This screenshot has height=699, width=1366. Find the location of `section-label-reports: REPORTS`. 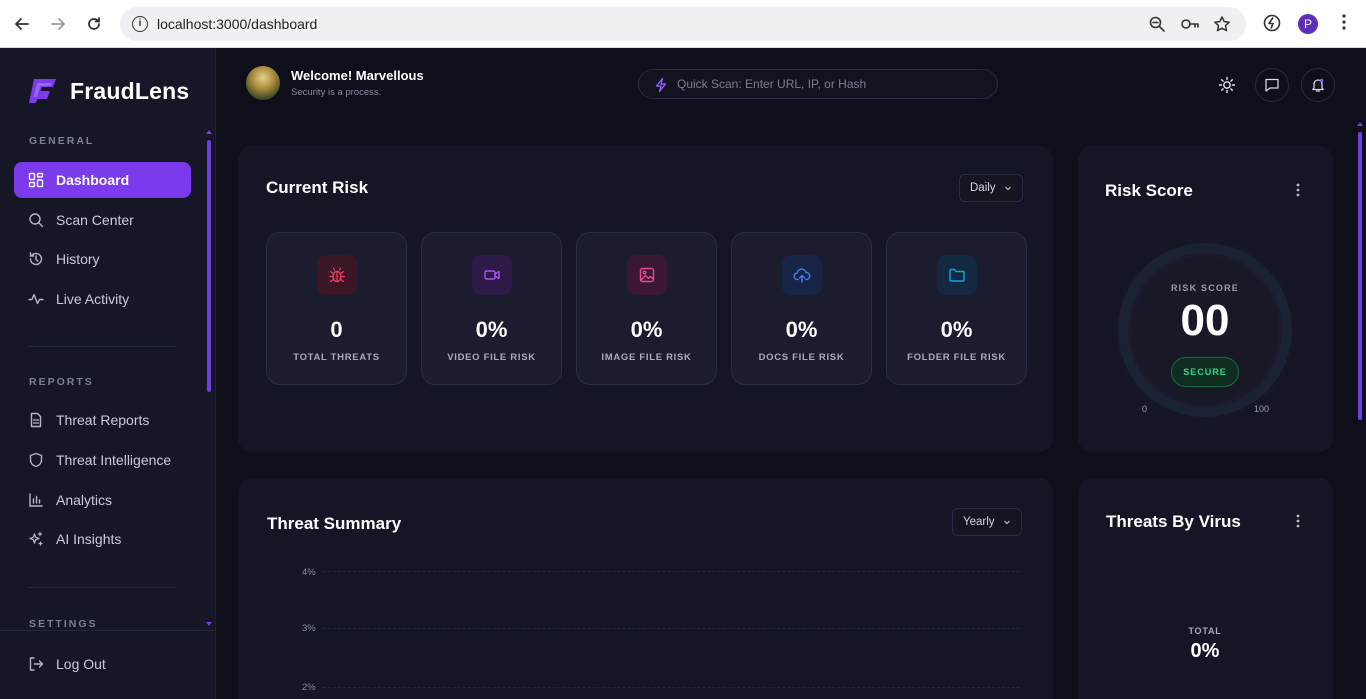

section-label-reports: REPORTS is located at coordinates (61, 382).